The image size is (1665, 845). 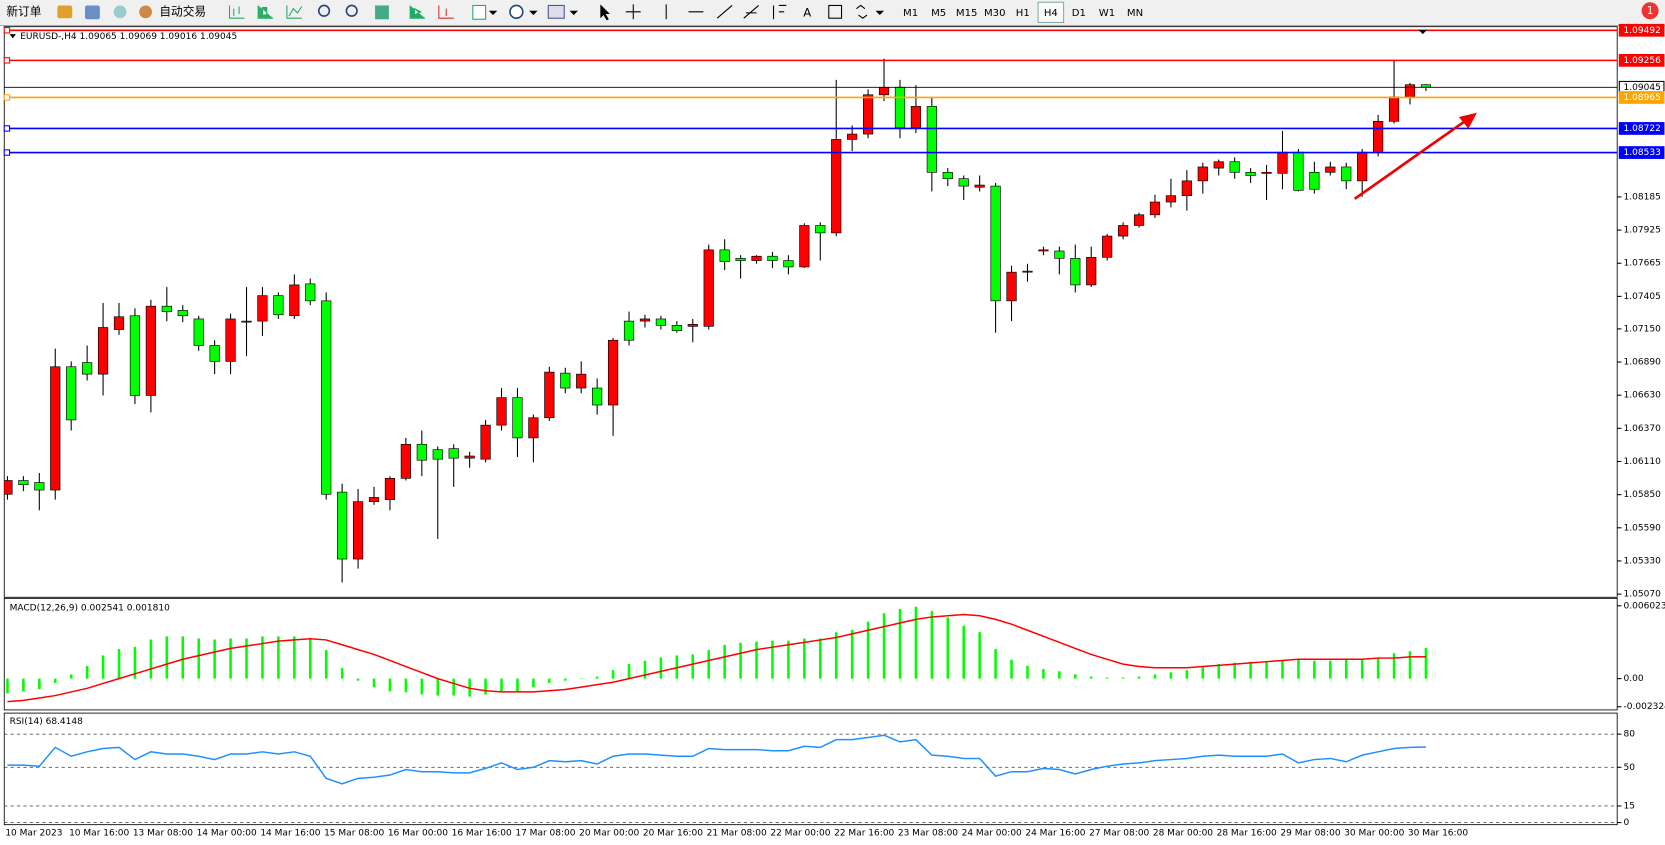 What do you see at coordinates (182, 11) in the screenshot?
I see `toolbar-button: 自动交易` at bounding box center [182, 11].